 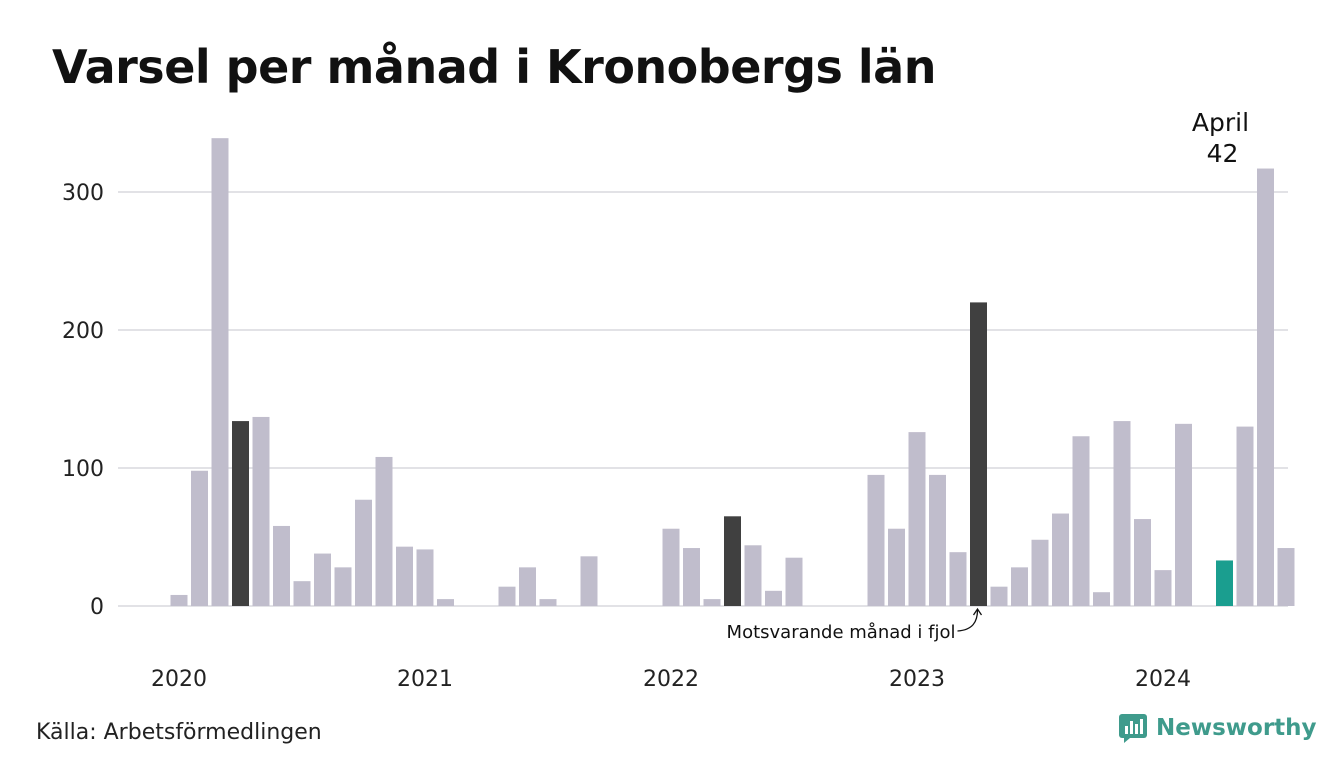 I want to click on y-tick-label: 100, so click(x=83, y=469).